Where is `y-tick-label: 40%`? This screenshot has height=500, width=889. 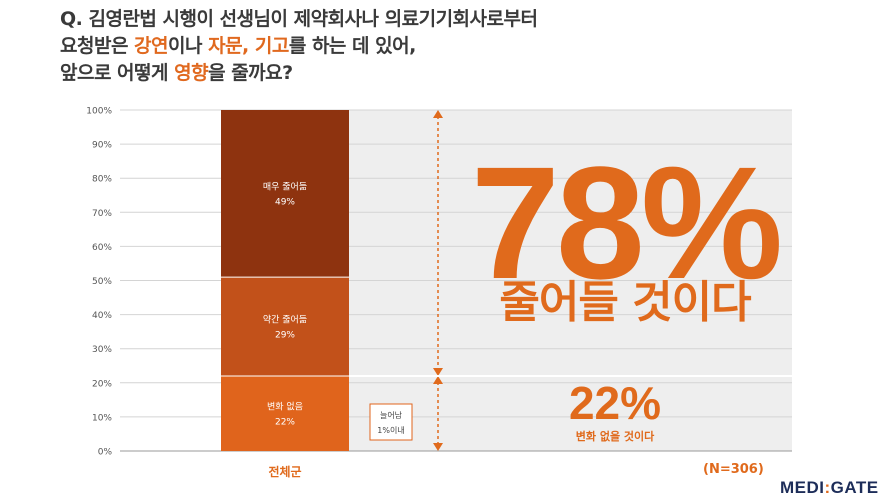
y-tick-label: 40% is located at coordinates (102, 316).